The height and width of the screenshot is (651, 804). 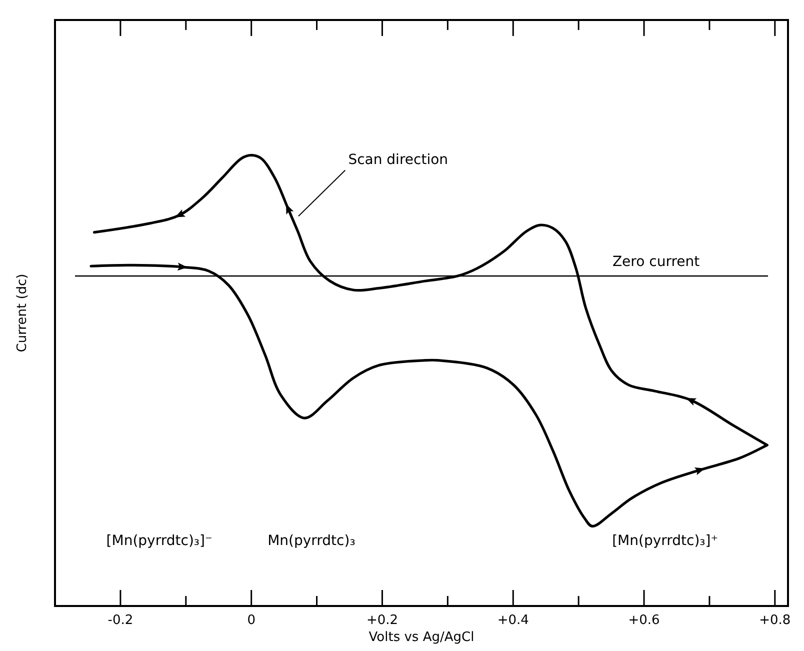 What do you see at coordinates (159, 541) in the screenshot?
I see `annotation: [Mn(pyrrdtc)₃]⁻` at bounding box center [159, 541].